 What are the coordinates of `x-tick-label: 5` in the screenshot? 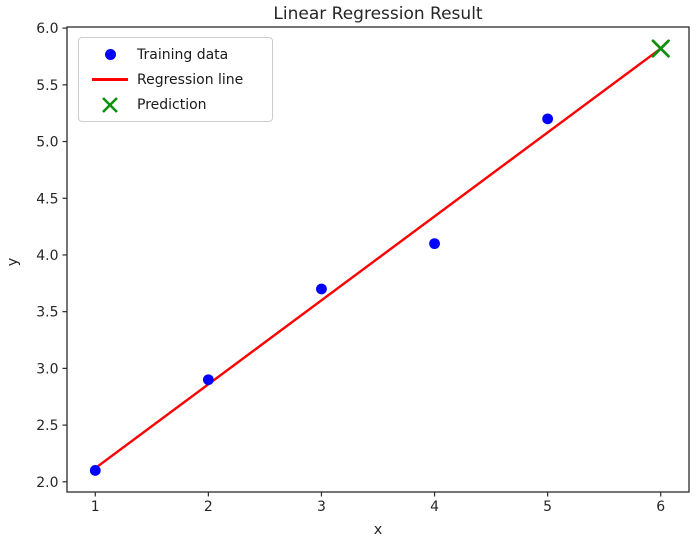 It's located at (547, 507).